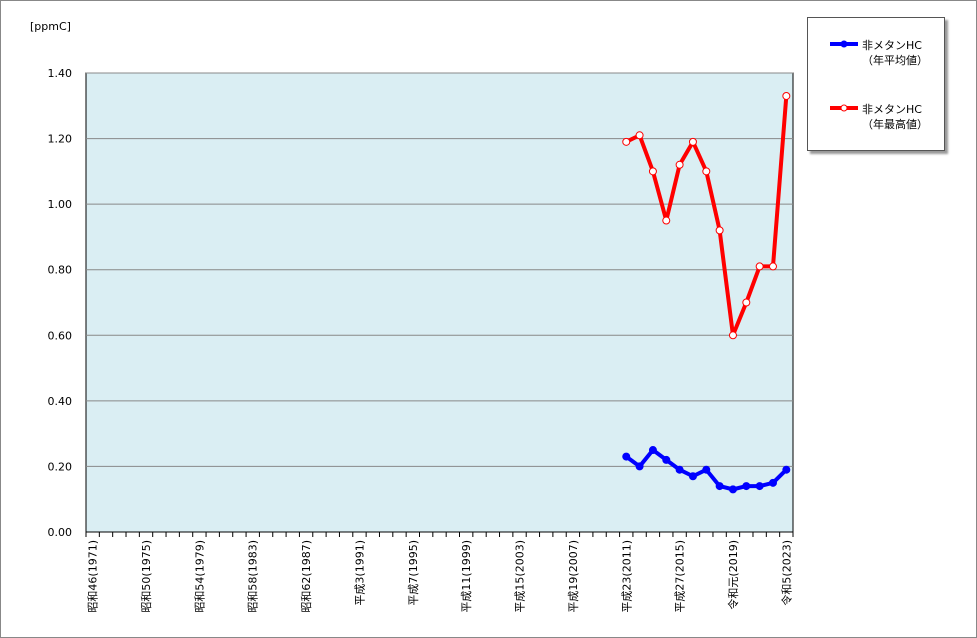 The image size is (977, 638). Describe the element at coordinates (895, 117) in the screenshot. I see `legend-label: 非メタンHC （年最高値）` at that location.